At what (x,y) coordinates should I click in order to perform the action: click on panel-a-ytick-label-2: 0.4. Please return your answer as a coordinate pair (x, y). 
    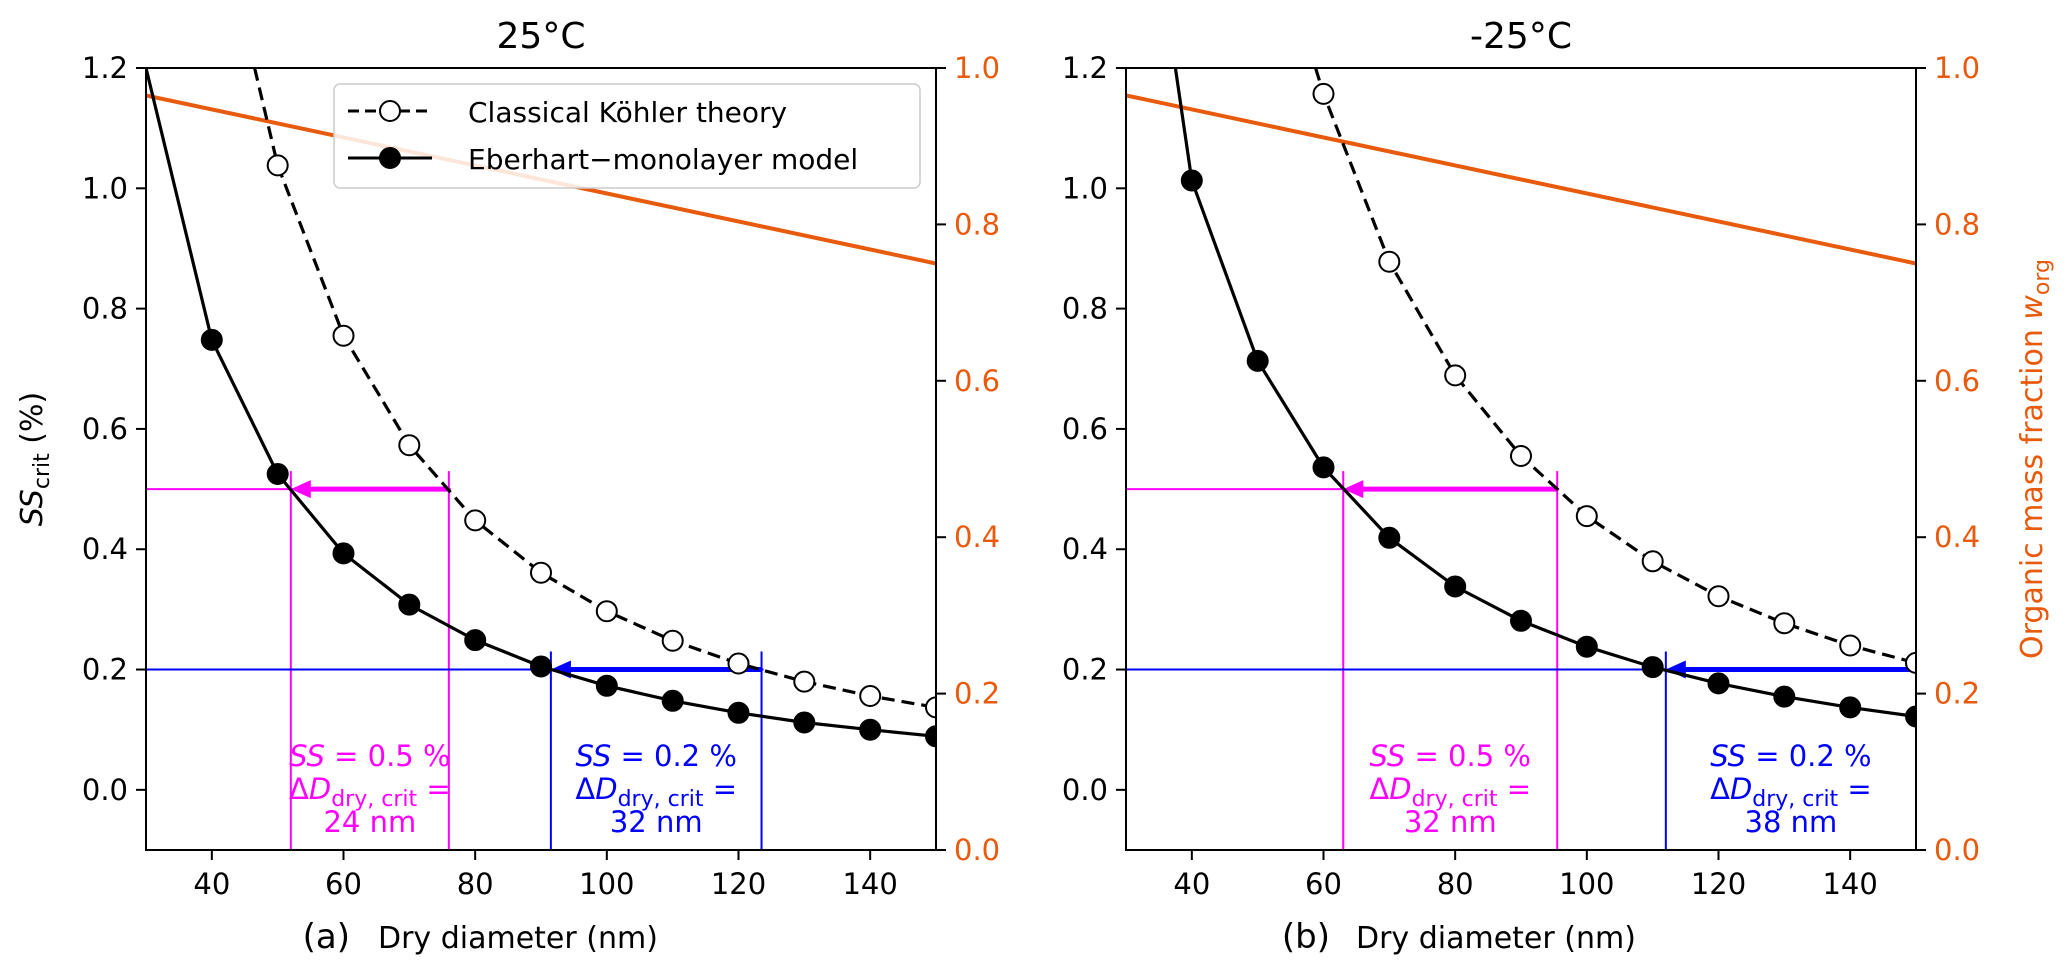
    Looking at the image, I should click on (105, 549).